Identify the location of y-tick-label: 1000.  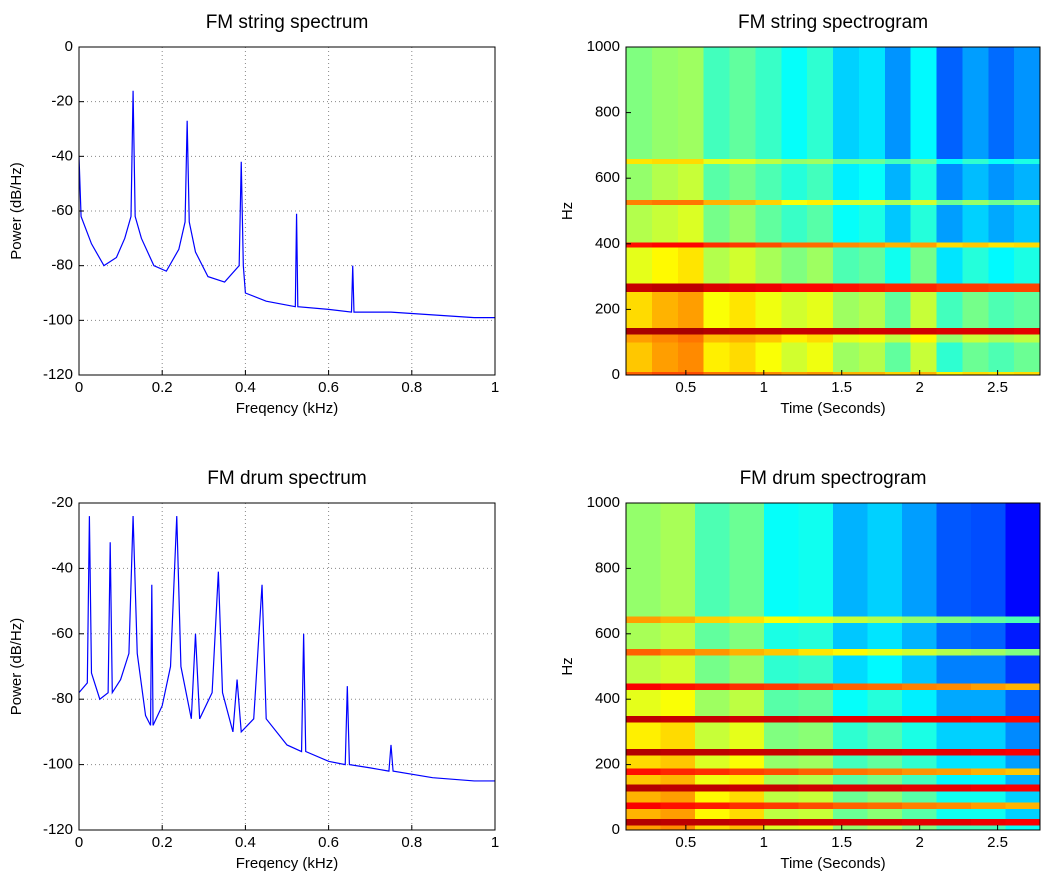
(603, 502).